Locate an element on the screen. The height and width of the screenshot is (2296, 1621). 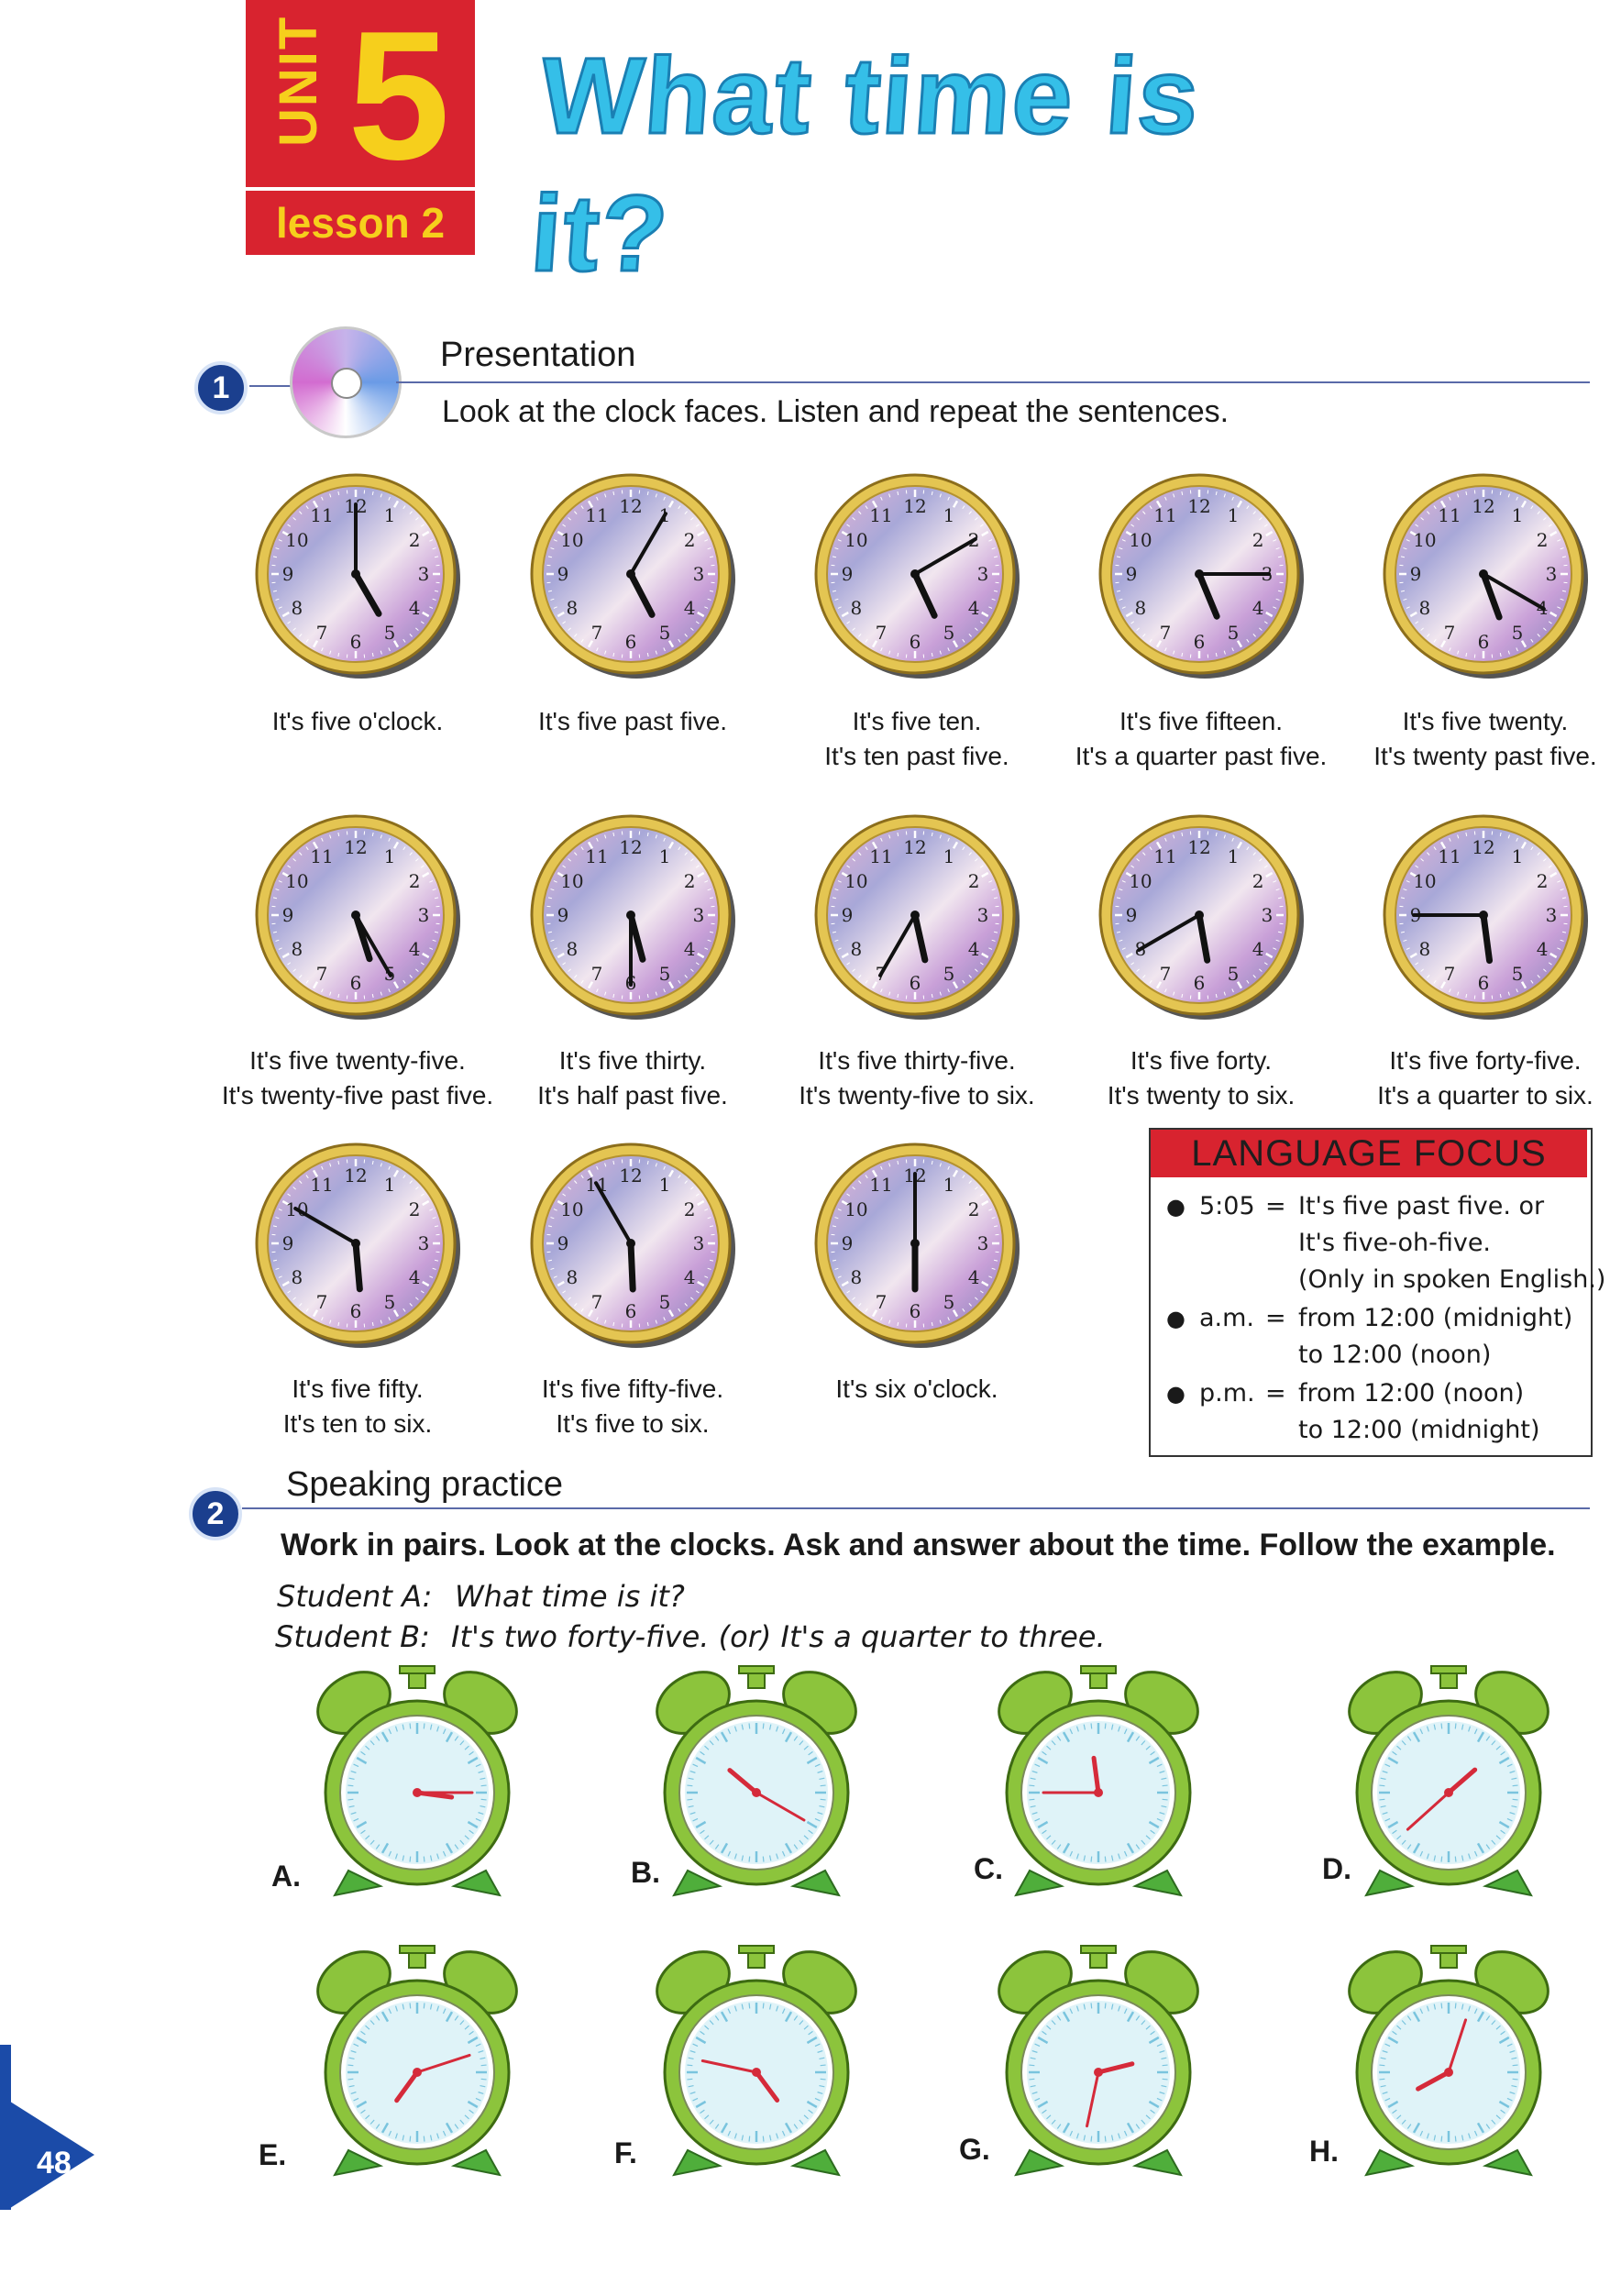
section-1-connector is located at coordinates (272, 386).